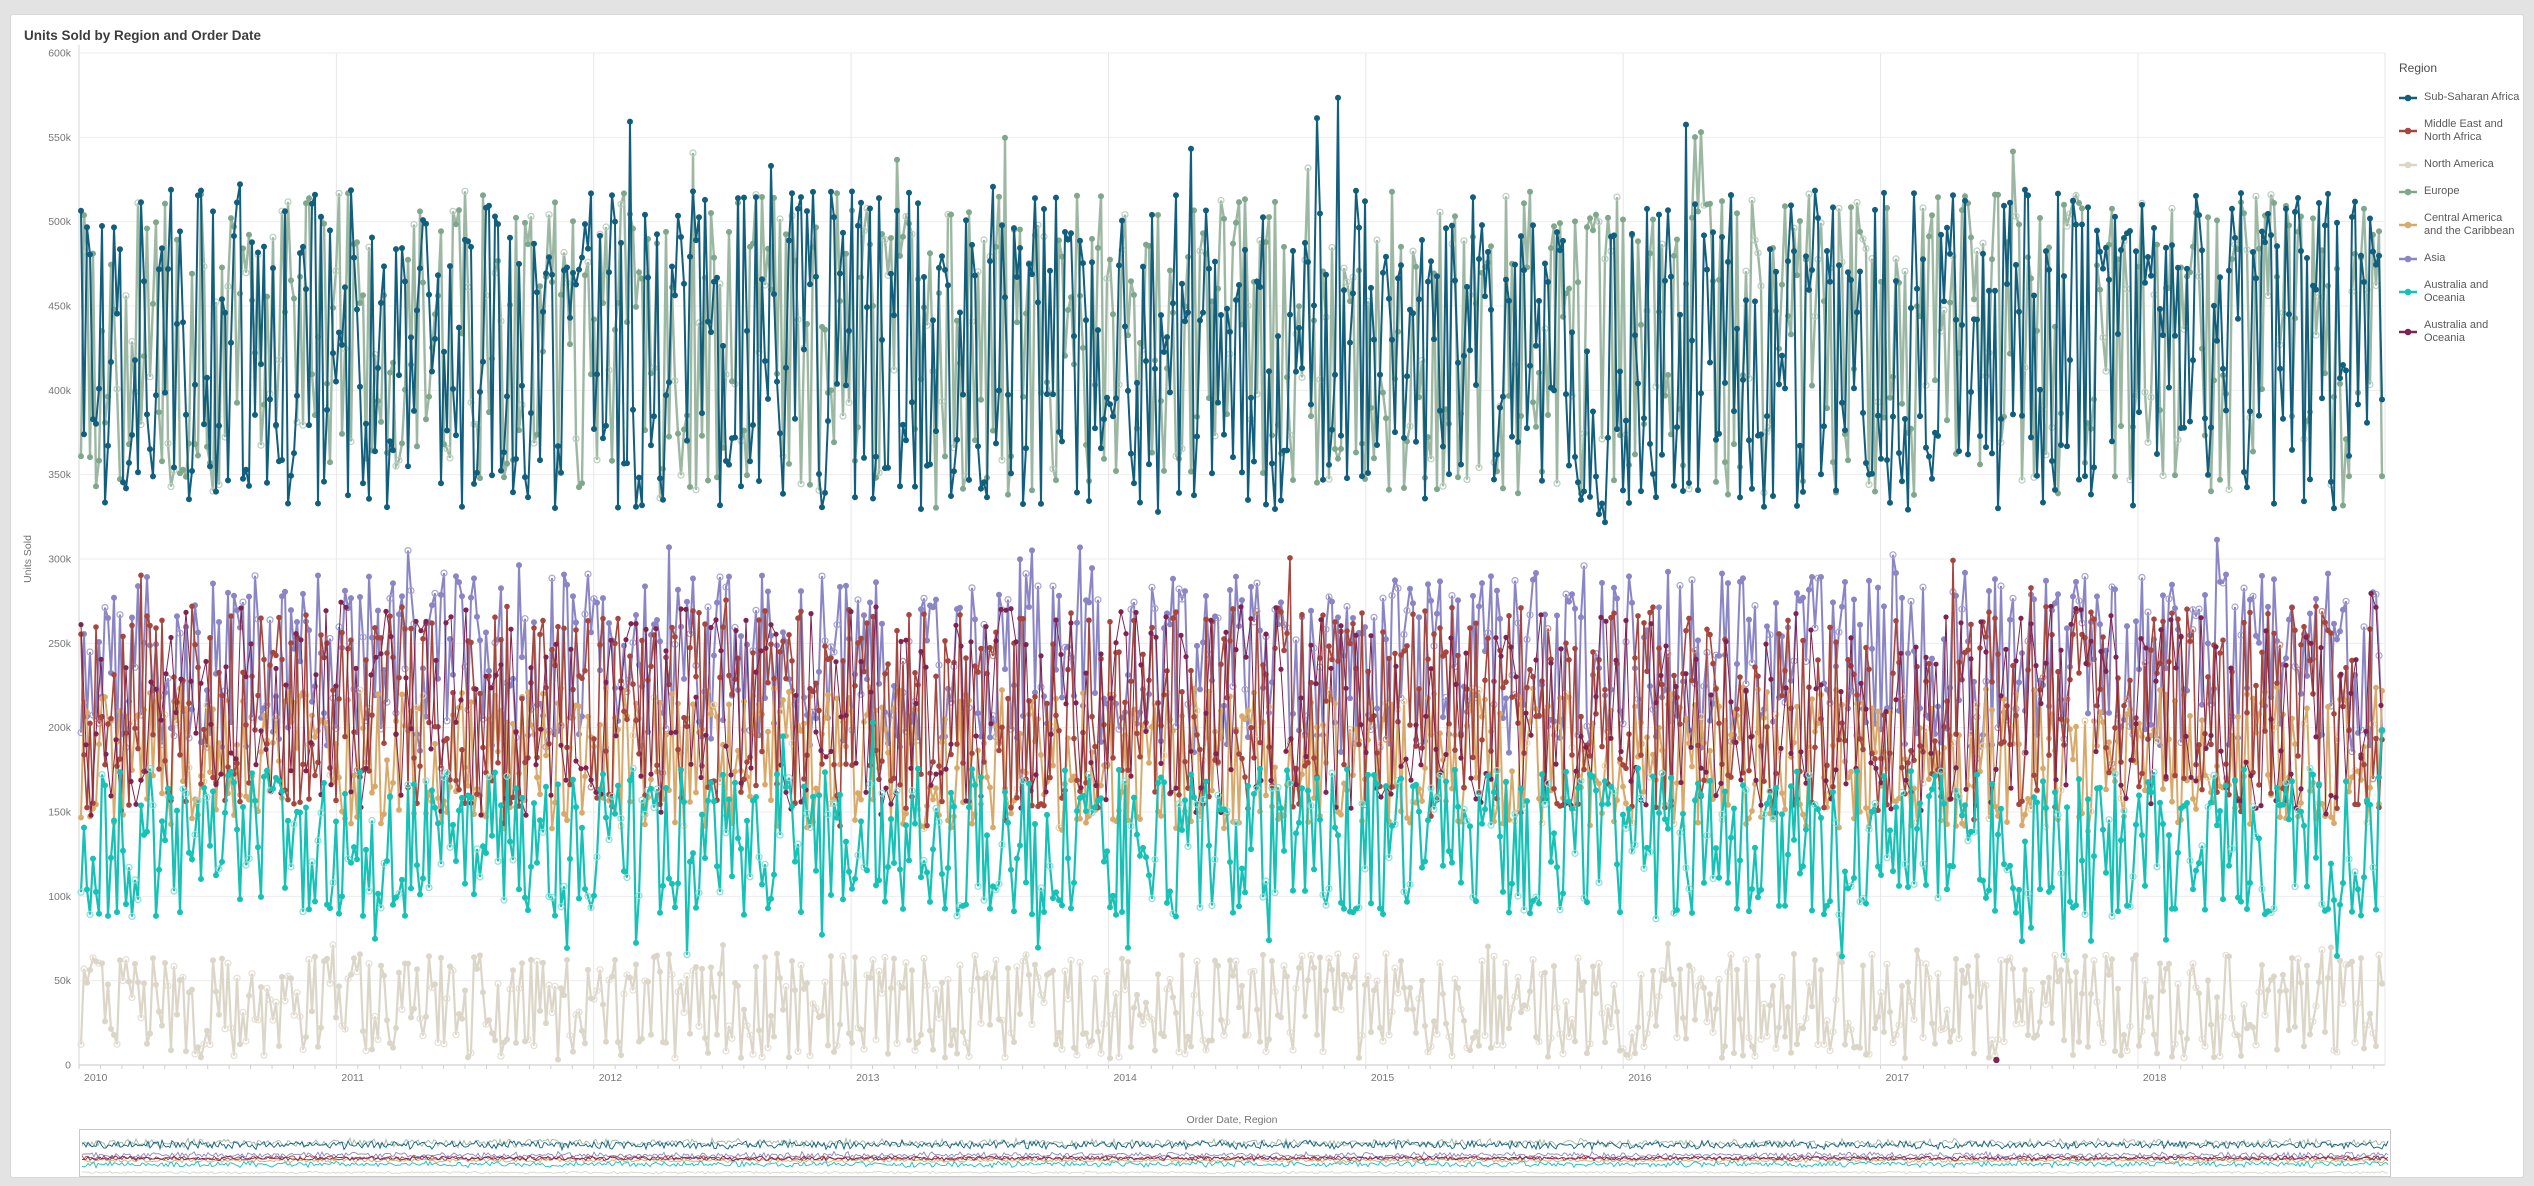 The height and width of the screenshot is (1186, 2534). Describe the element at coordinates (60, 560) in the screenshot. I see `y-axis-tick-label: 300k` at that location.